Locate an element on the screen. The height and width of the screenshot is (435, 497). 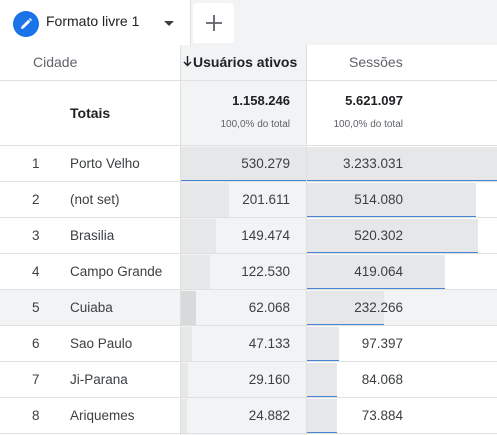
table-row: 8 Ariquemes 24.882 73.884 is located at coordinates (248, 416).